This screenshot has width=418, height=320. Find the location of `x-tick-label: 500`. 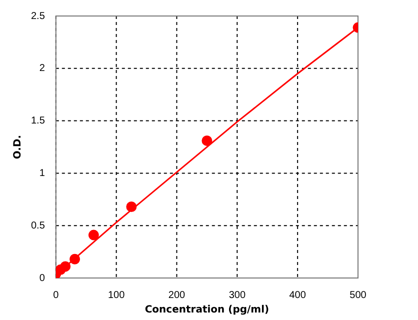

x-tick-label: 500 is located at coordinates (358, 295).